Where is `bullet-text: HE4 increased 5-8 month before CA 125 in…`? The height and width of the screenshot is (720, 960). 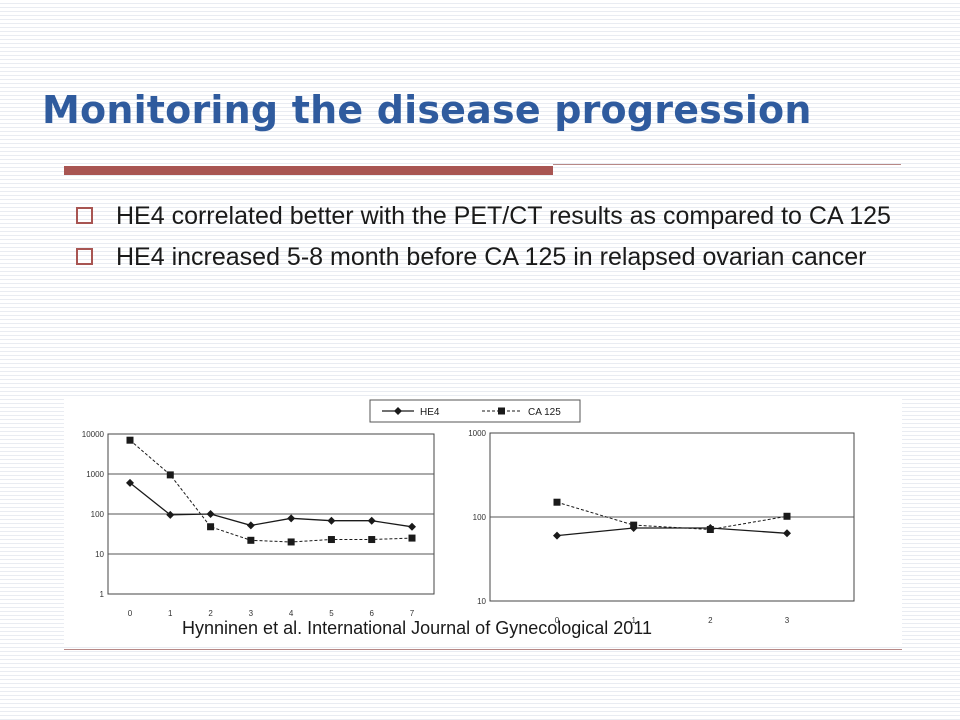
bullet-text: HE4 increased 5-8 month before CA 125 in… is located at coordinates (491, 257).